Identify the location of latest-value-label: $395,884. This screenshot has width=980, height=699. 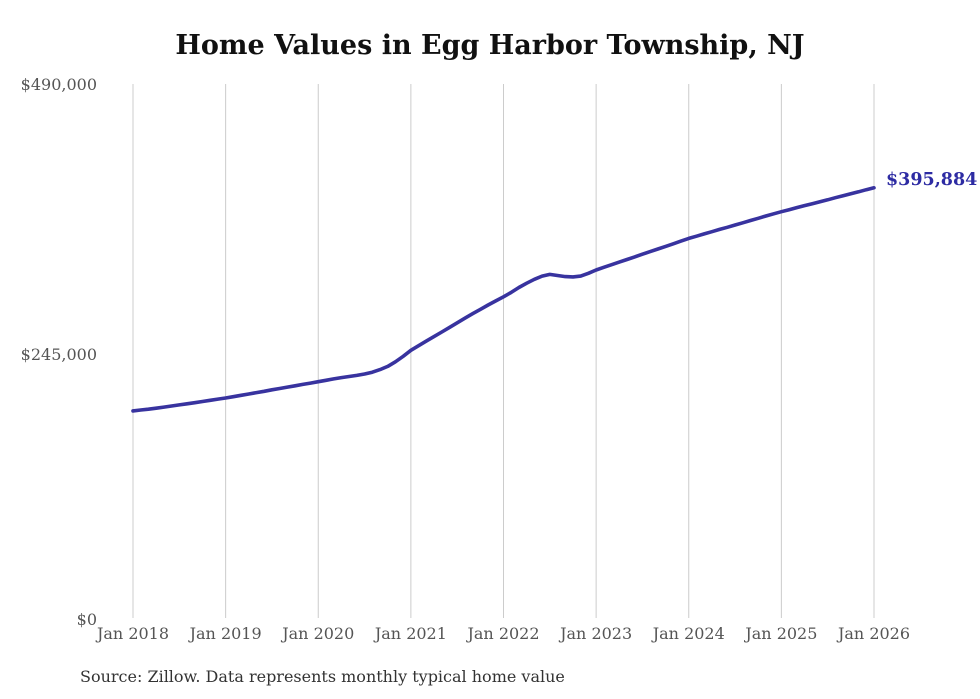
(932, 180).